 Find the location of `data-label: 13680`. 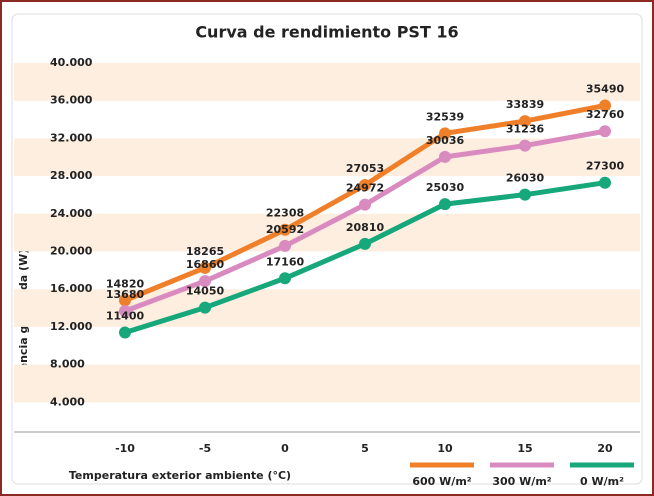

data-label: 13680 is located at coordinates (125, 294).